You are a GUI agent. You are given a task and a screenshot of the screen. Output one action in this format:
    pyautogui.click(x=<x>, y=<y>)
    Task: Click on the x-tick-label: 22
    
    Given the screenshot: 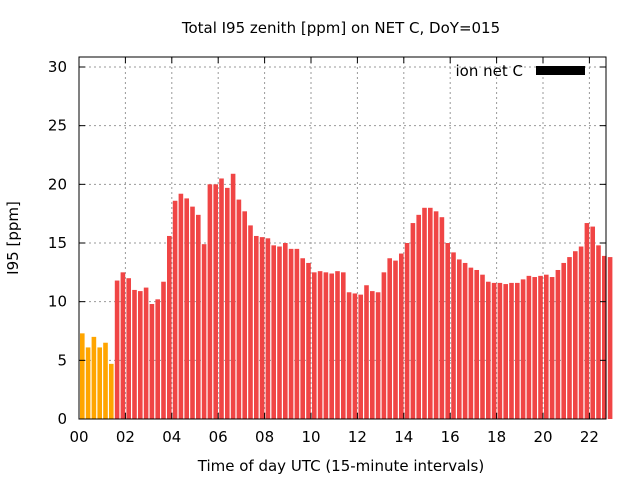 What is the action you would take?
    pyautogui.click(x=589, y=437)
    